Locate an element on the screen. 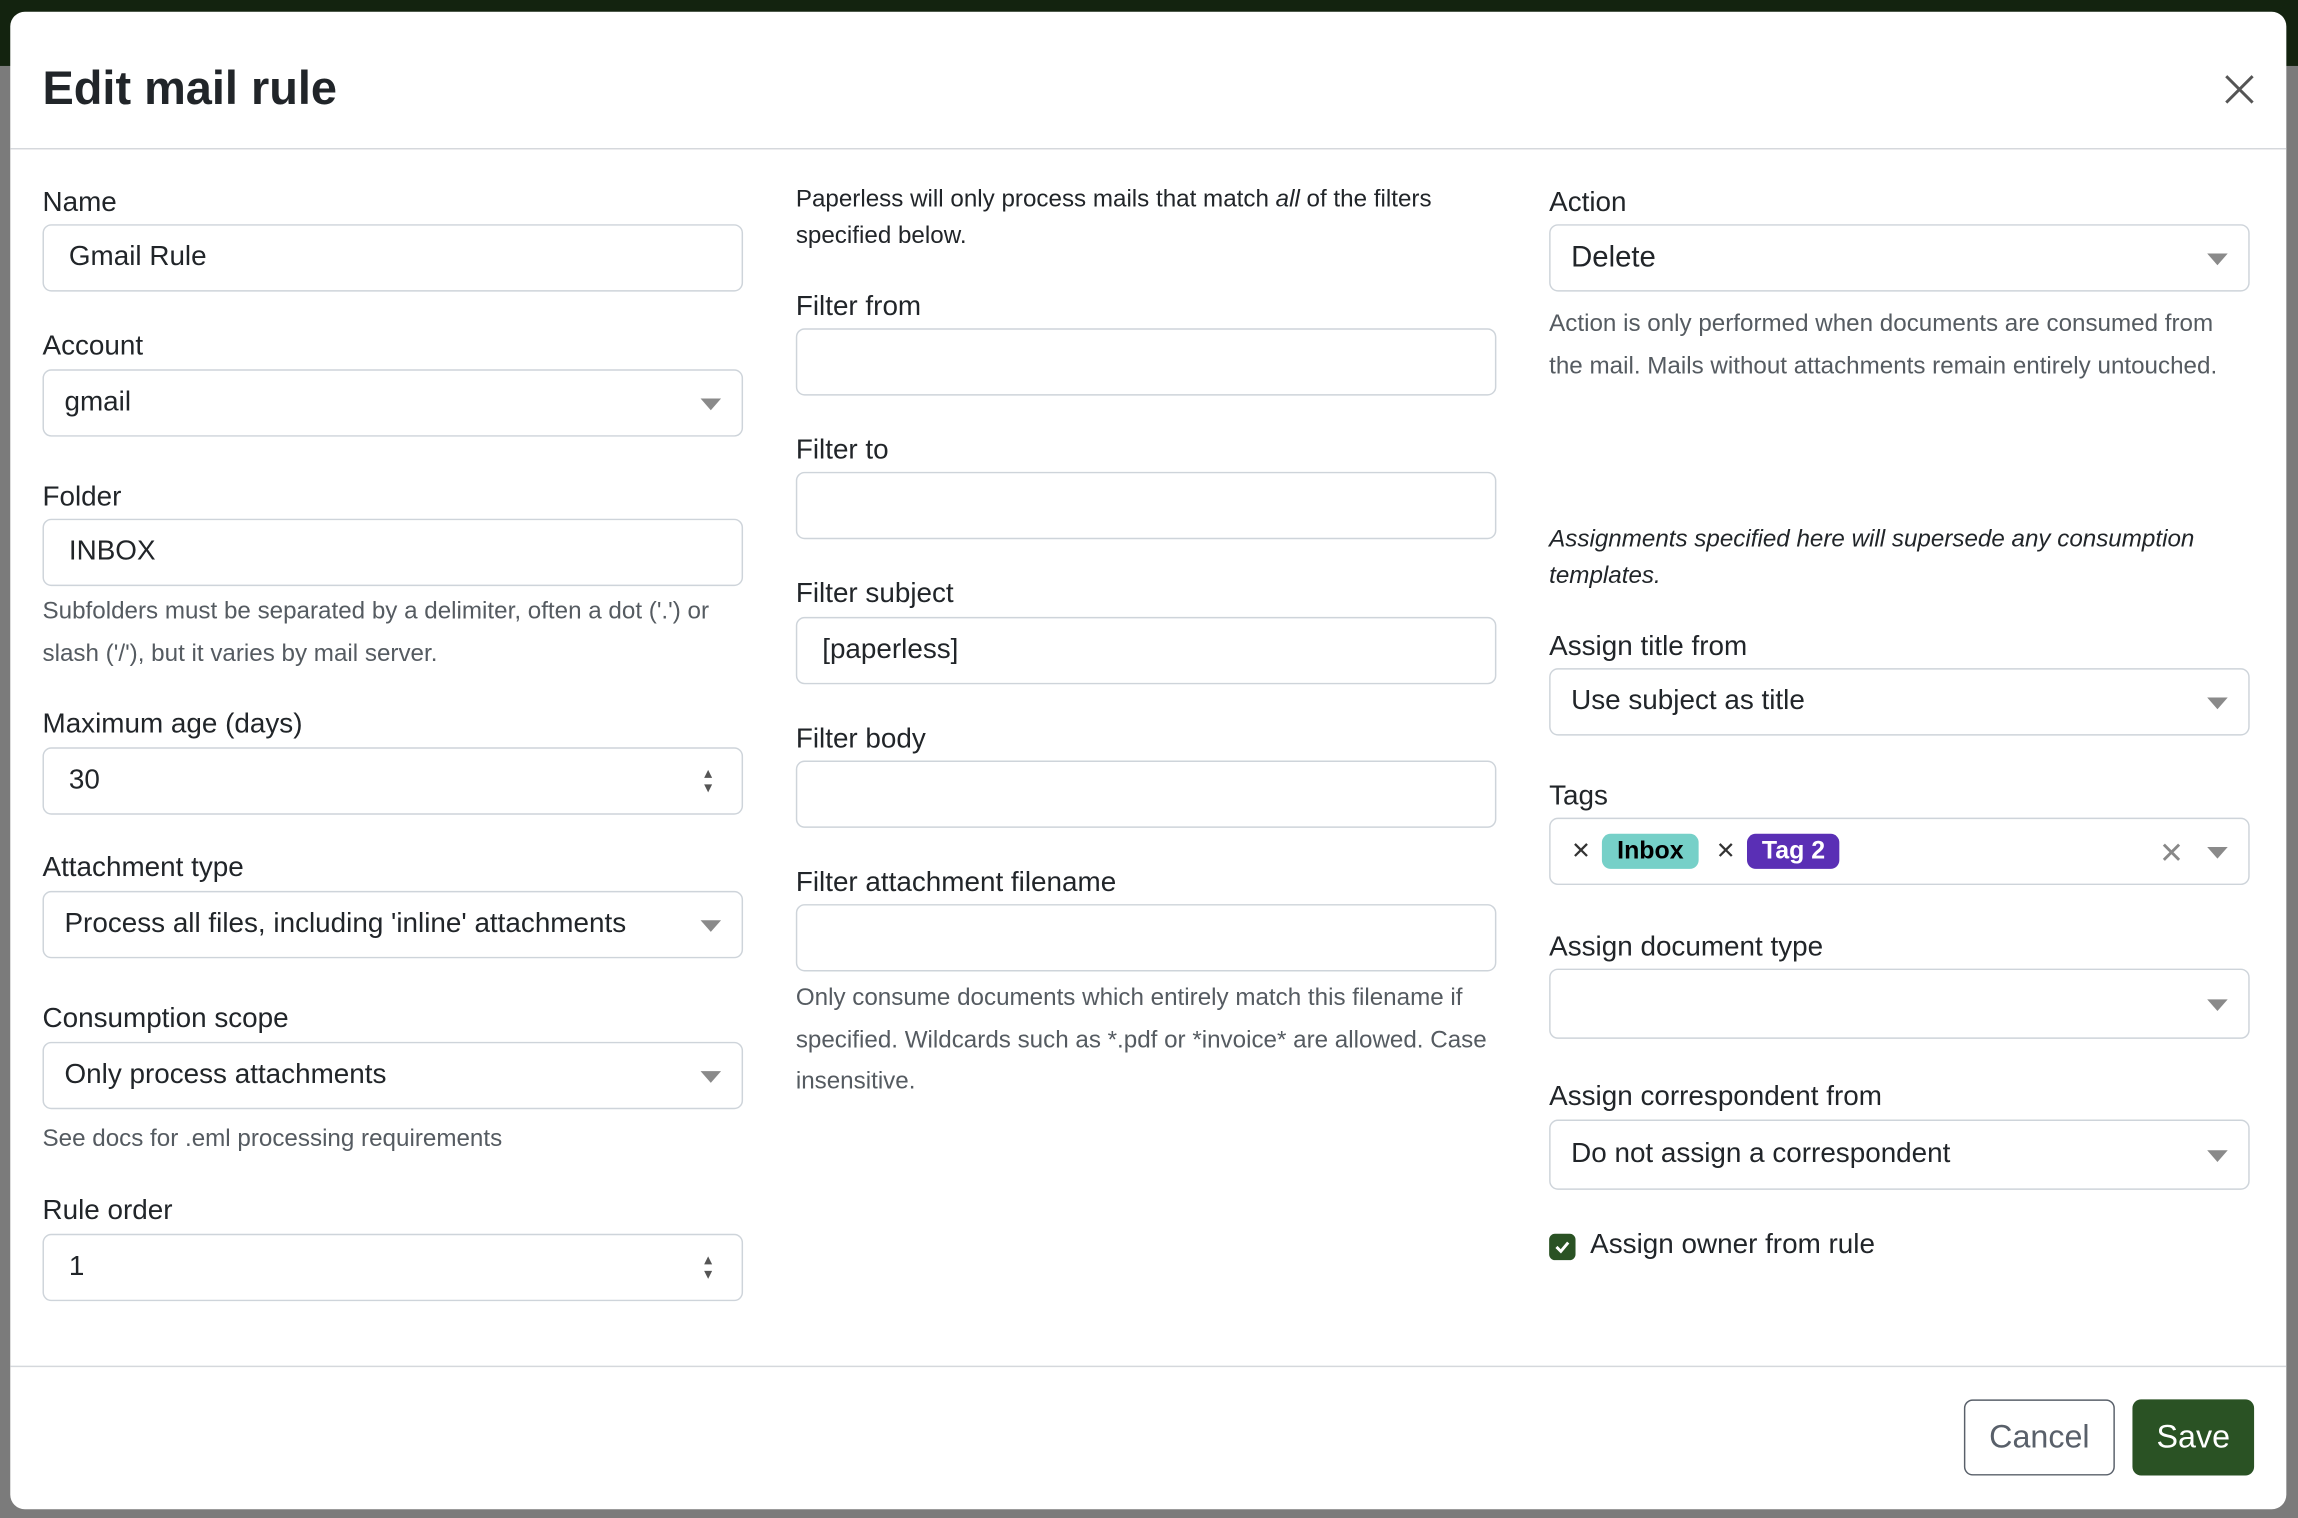 The image size is (2298, 1518). save-button: Save is located at coordinates (2193, 1437).